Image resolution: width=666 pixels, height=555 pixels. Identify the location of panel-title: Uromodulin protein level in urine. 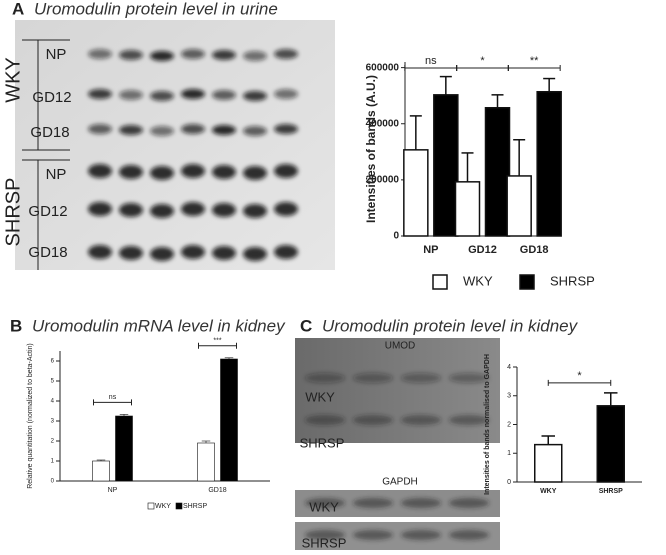
(156, 9).